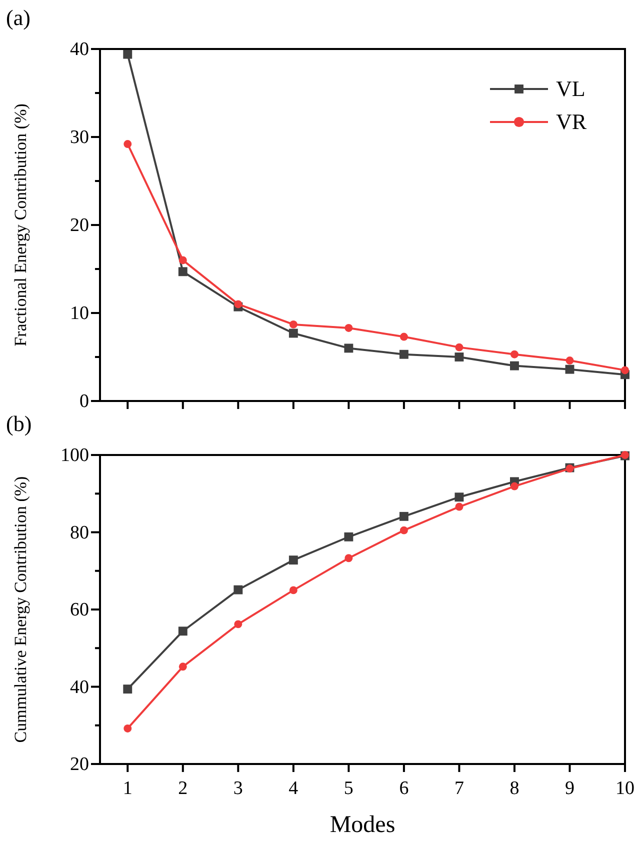  What do you see at coordinates (404, 788) in the screenshot?
I see `x-tick-label: 6` at bounding box center [404, 788].